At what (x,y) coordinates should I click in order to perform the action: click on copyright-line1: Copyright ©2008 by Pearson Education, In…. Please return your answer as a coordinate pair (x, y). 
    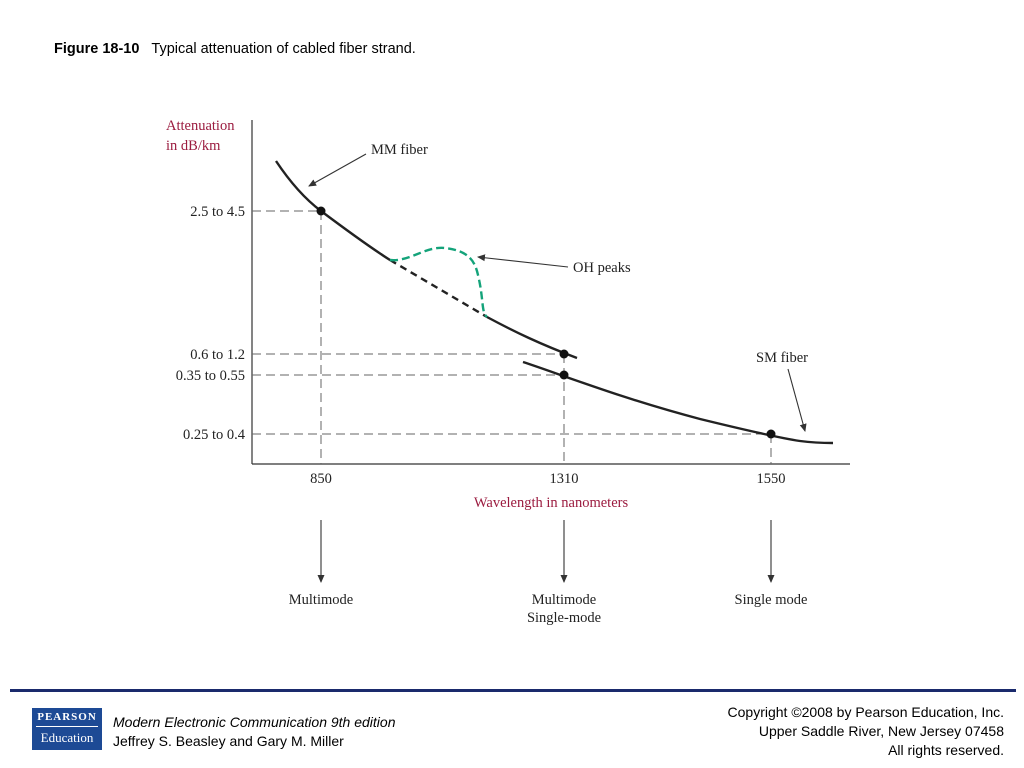
    Looking at the image, I should click on (865, 712).